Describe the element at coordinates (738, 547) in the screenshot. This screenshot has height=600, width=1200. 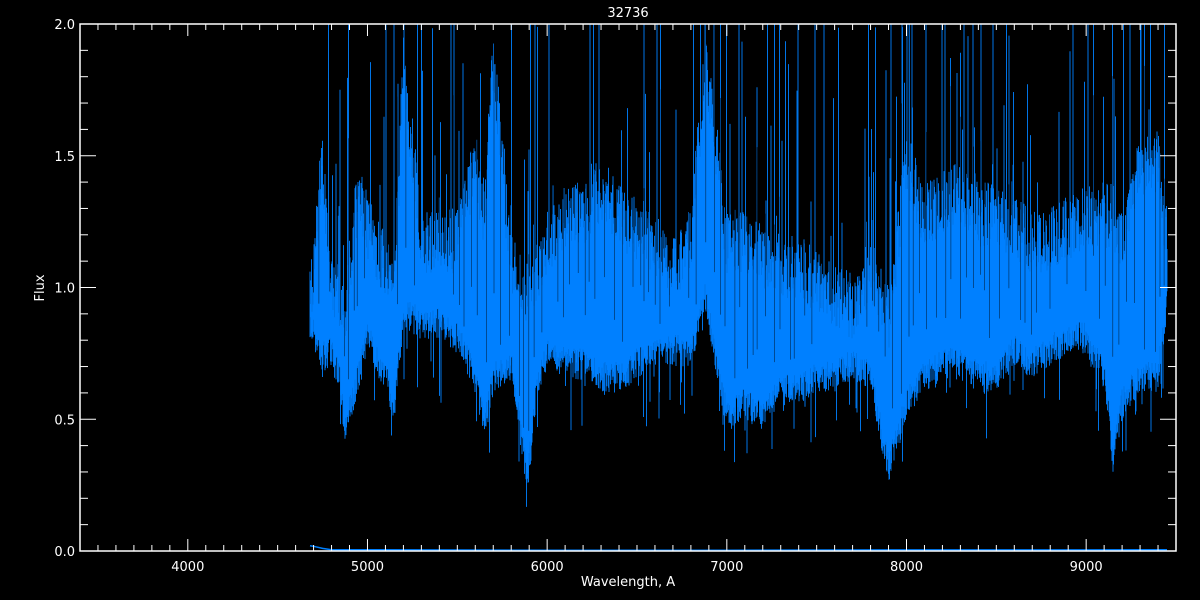
I see `error-series-line` at that location.